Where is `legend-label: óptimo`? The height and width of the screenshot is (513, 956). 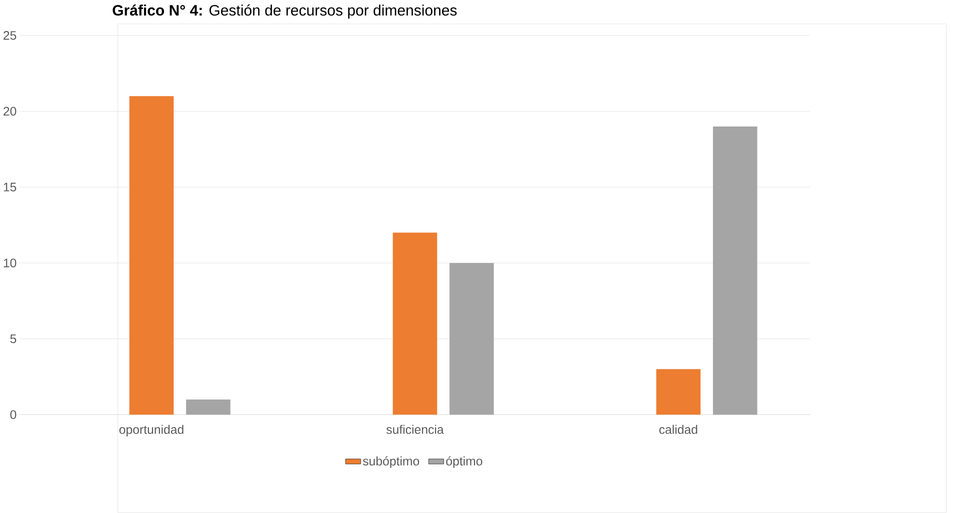
legend-label: óptimo is located at coordinates (464, 462).